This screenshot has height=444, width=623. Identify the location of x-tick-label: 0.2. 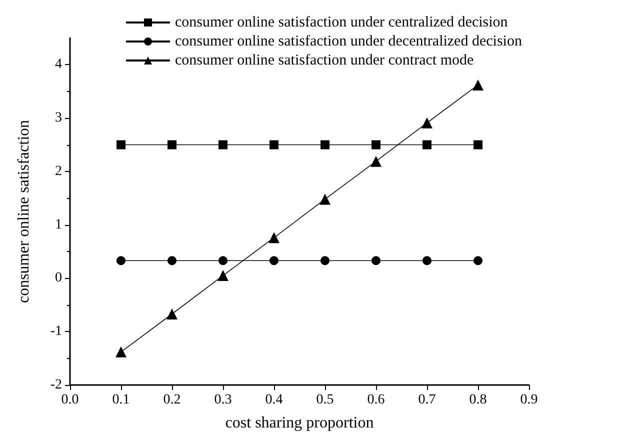
(172, 400).